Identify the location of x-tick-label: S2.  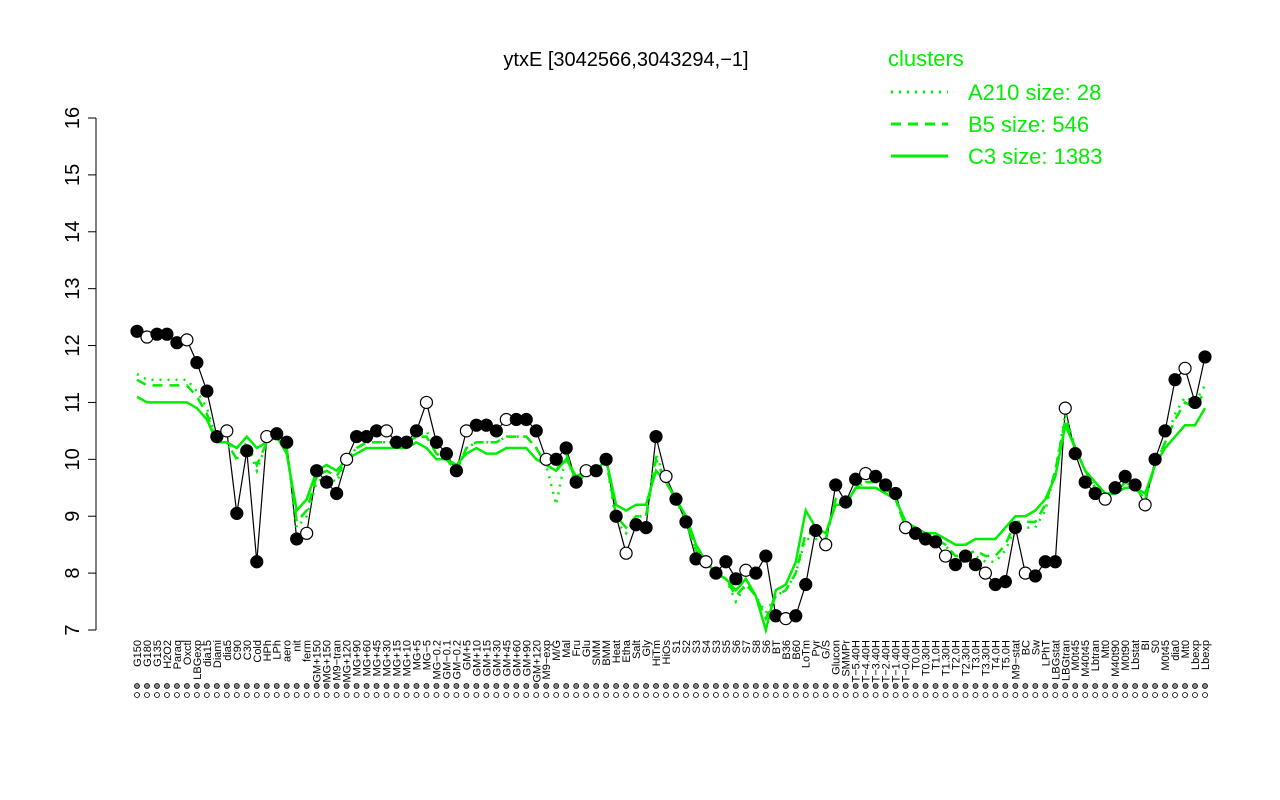
(687, 646).